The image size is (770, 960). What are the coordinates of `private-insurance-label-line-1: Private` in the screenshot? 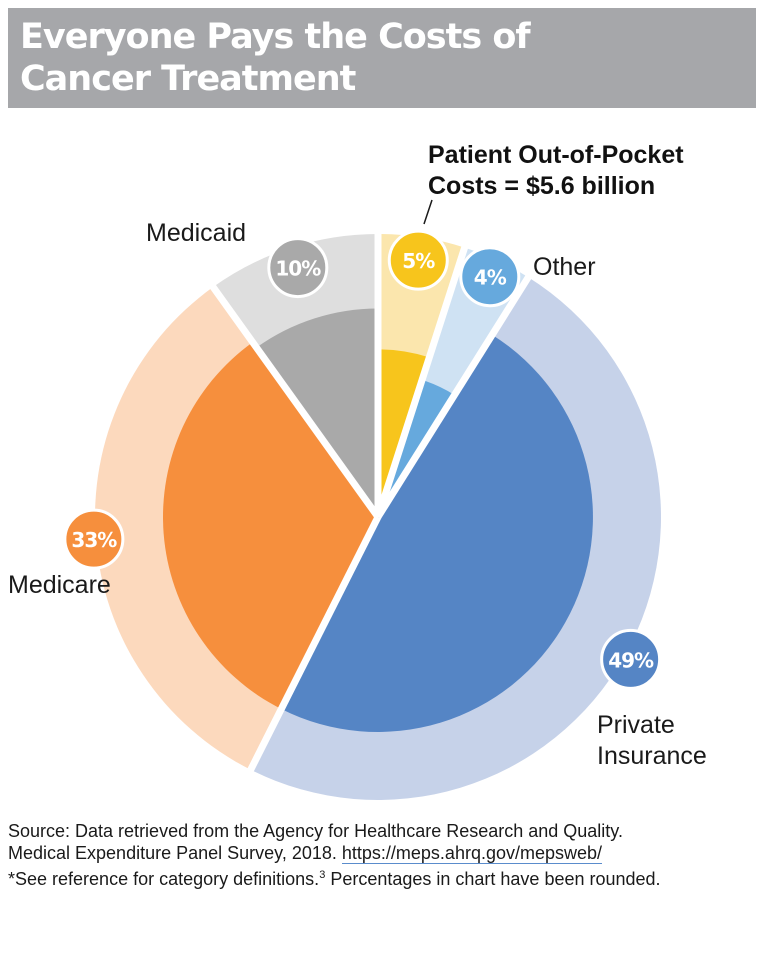 It's located at (636, 725).